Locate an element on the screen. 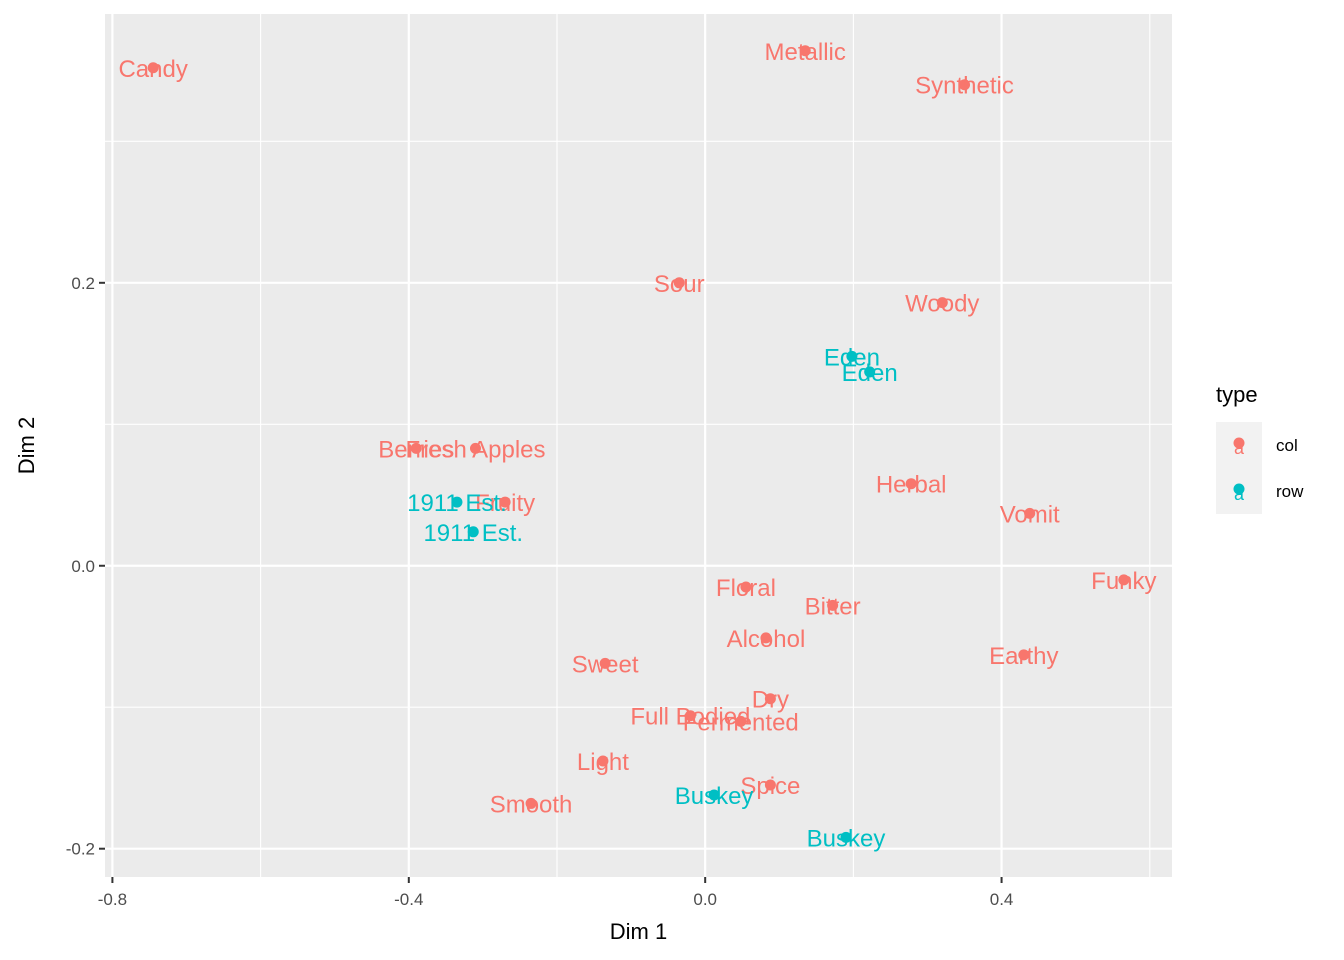  point-label-col: Vomit is located at coordinates (1030, 514).